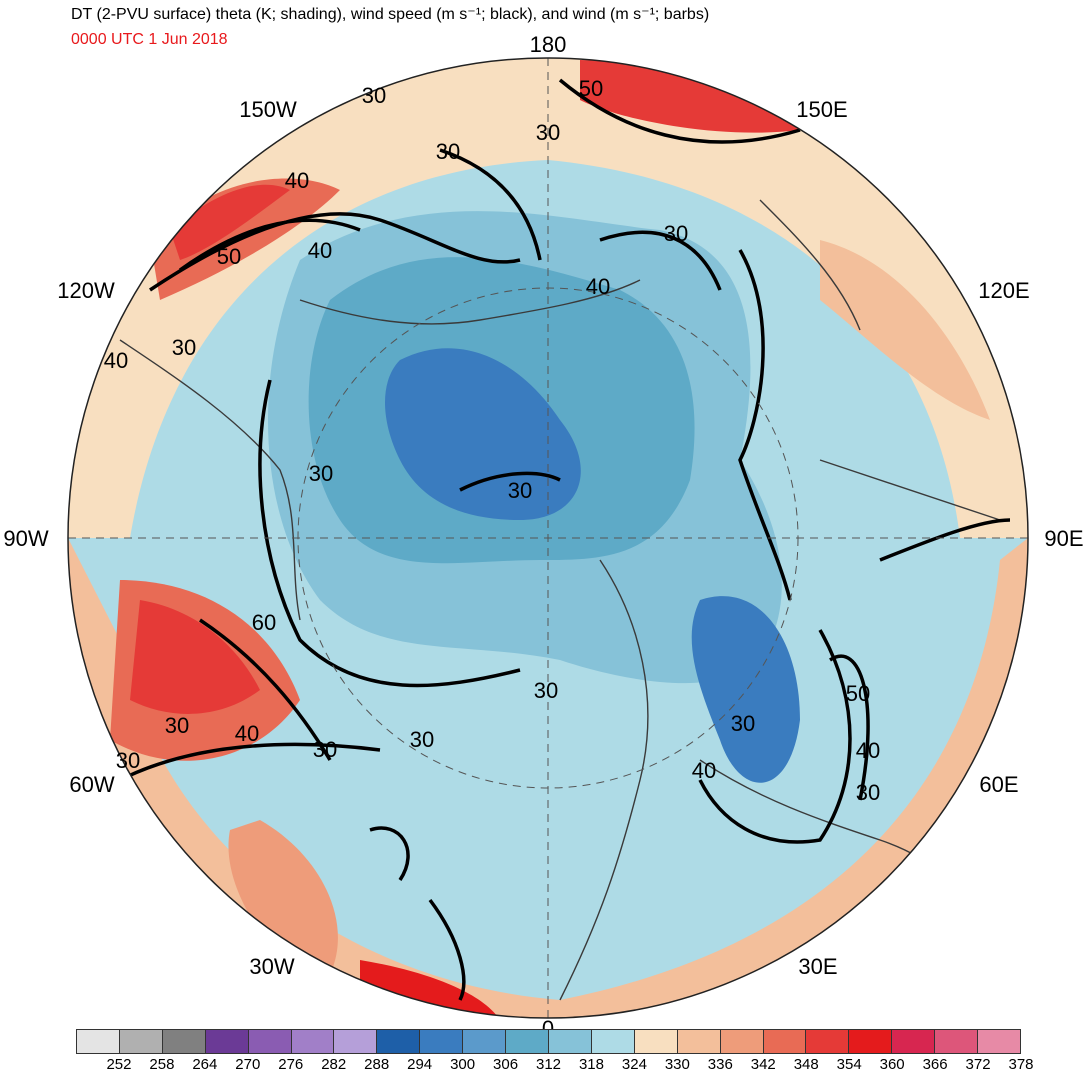  Describe the element at coordinates (935, 1064) in the screenshot. I see `colorbar-tick-label: 366` at that location.